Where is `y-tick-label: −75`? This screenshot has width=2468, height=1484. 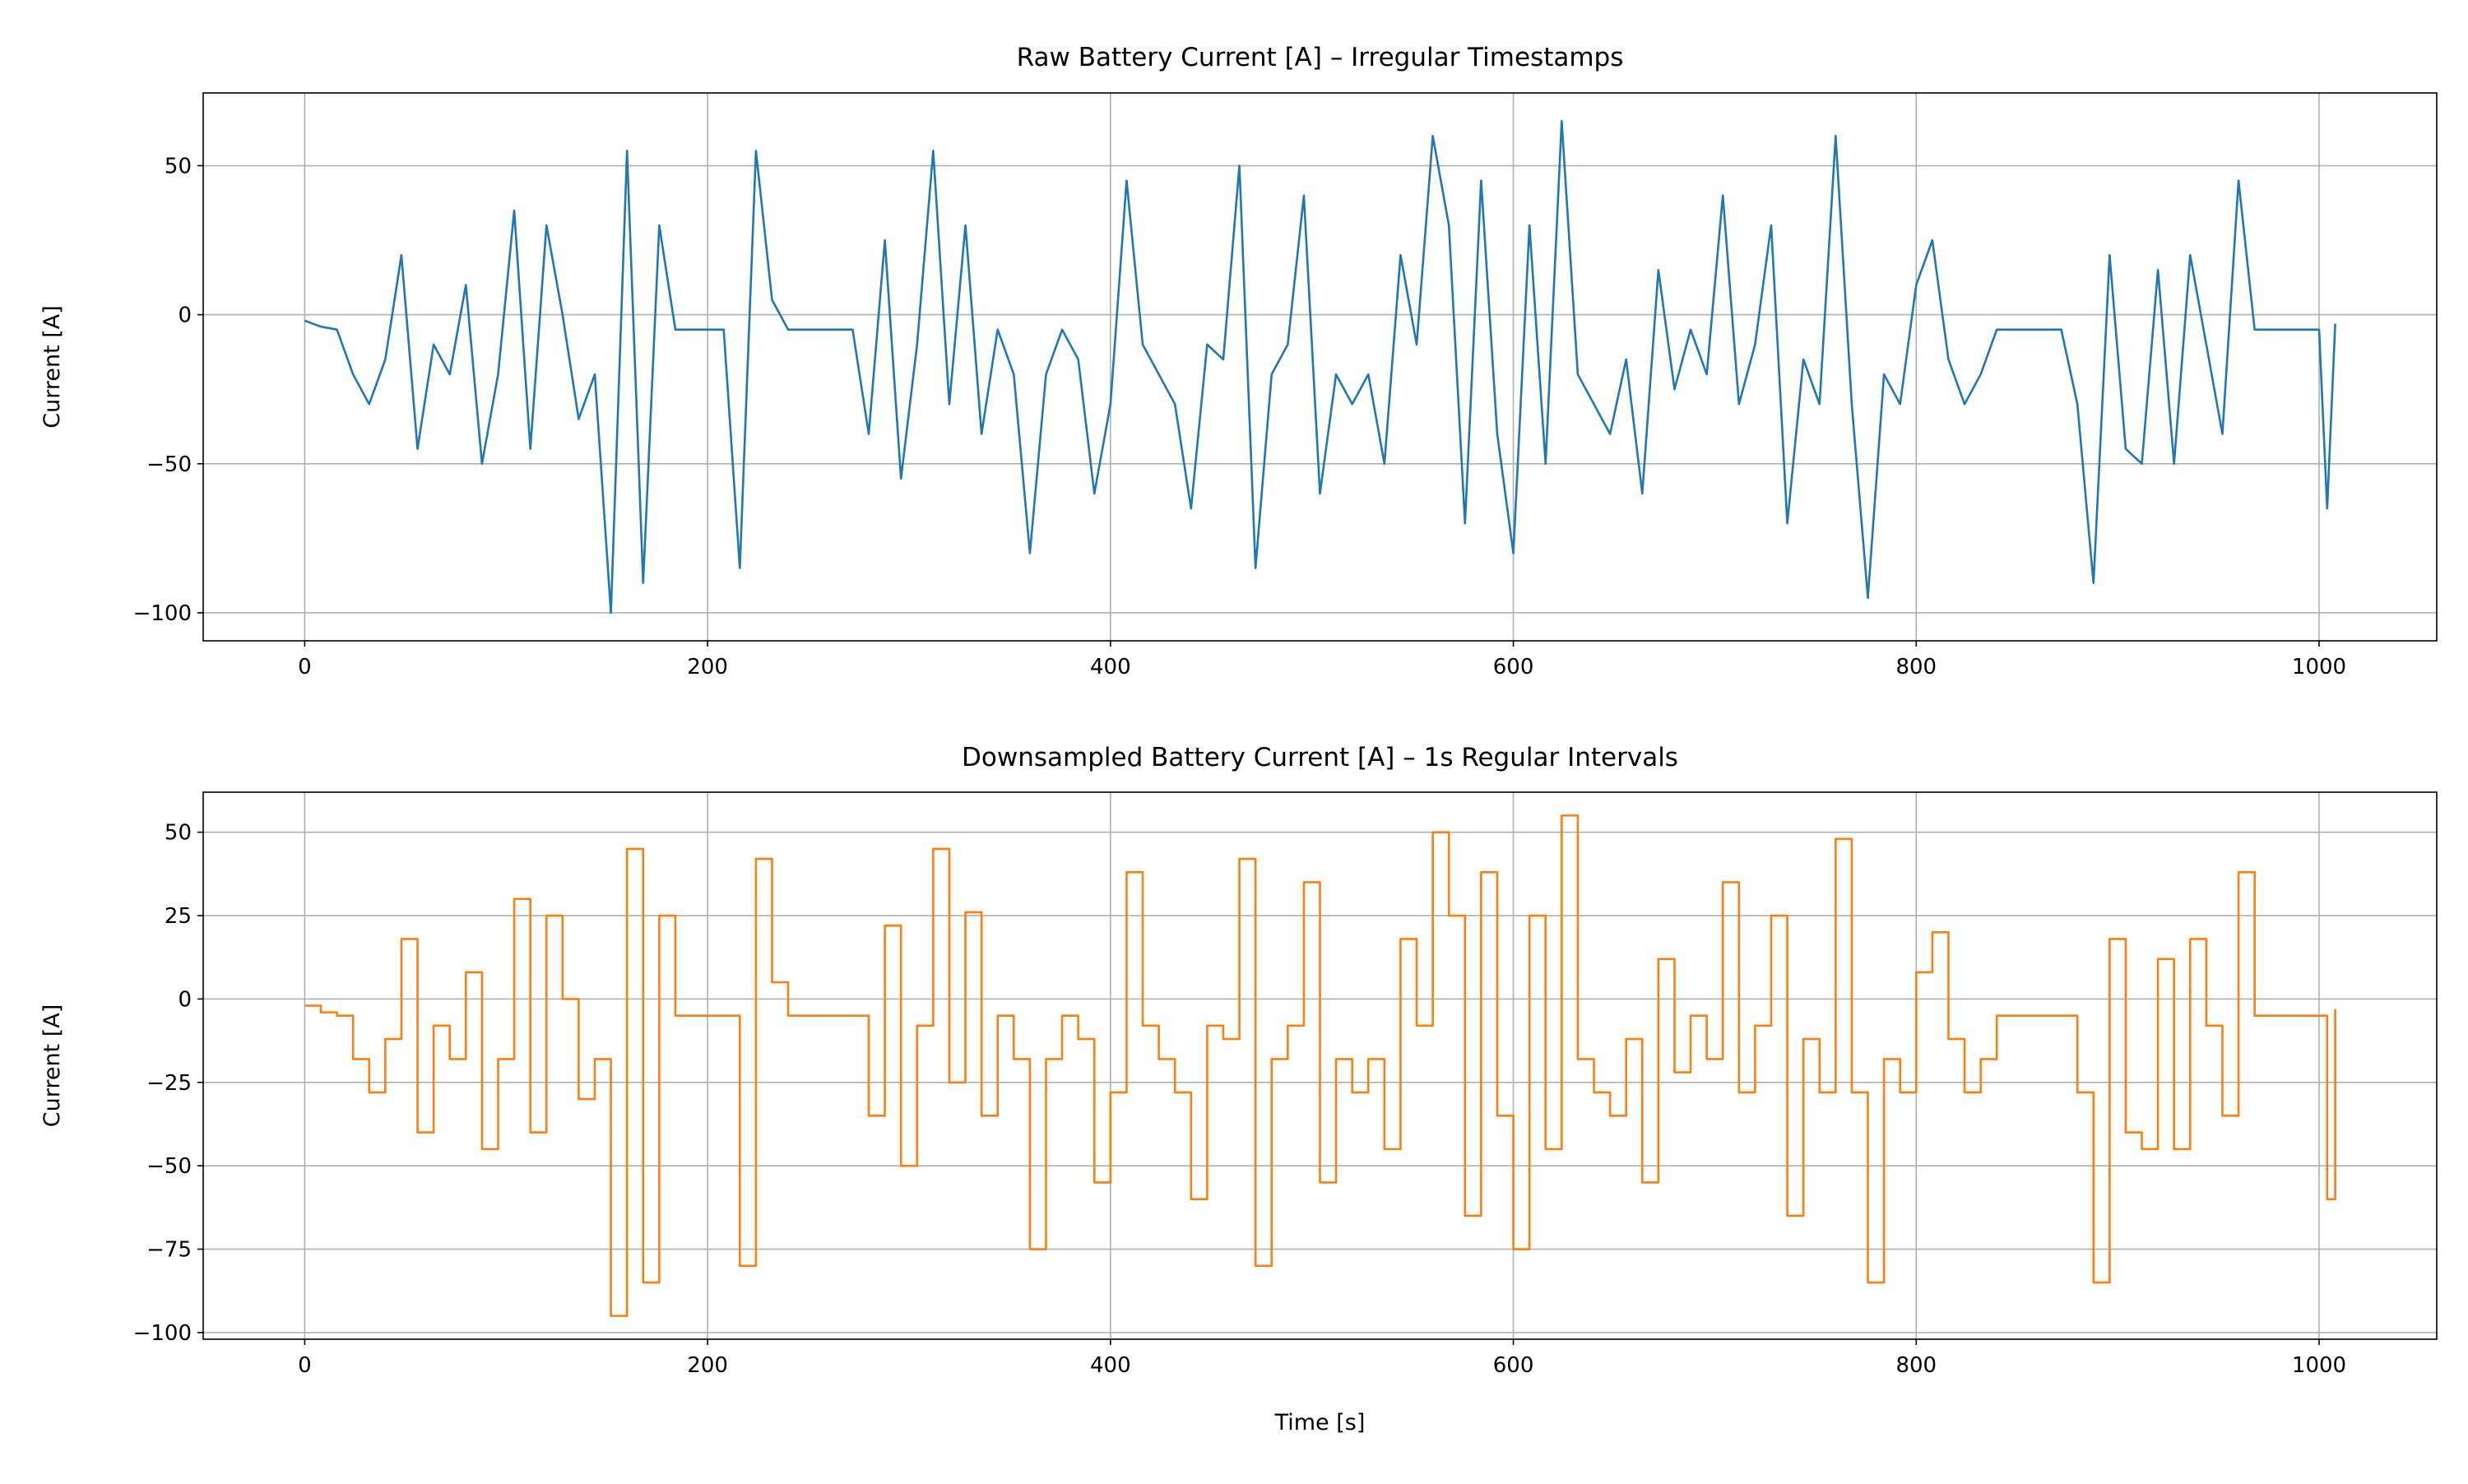 y-tick-label: −75 is located at coordinates (169, 1250).